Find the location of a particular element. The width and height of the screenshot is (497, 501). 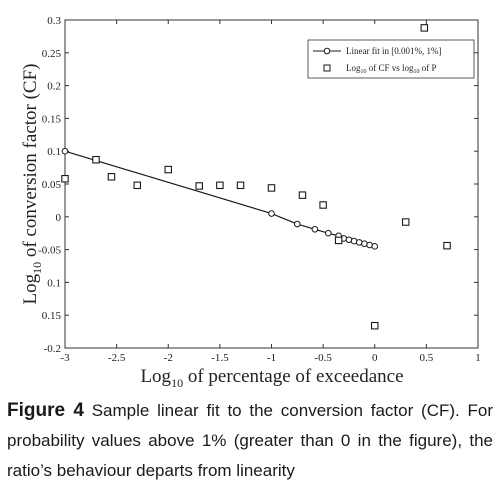

legend-circle-marker is located at coordinates (327, 51).